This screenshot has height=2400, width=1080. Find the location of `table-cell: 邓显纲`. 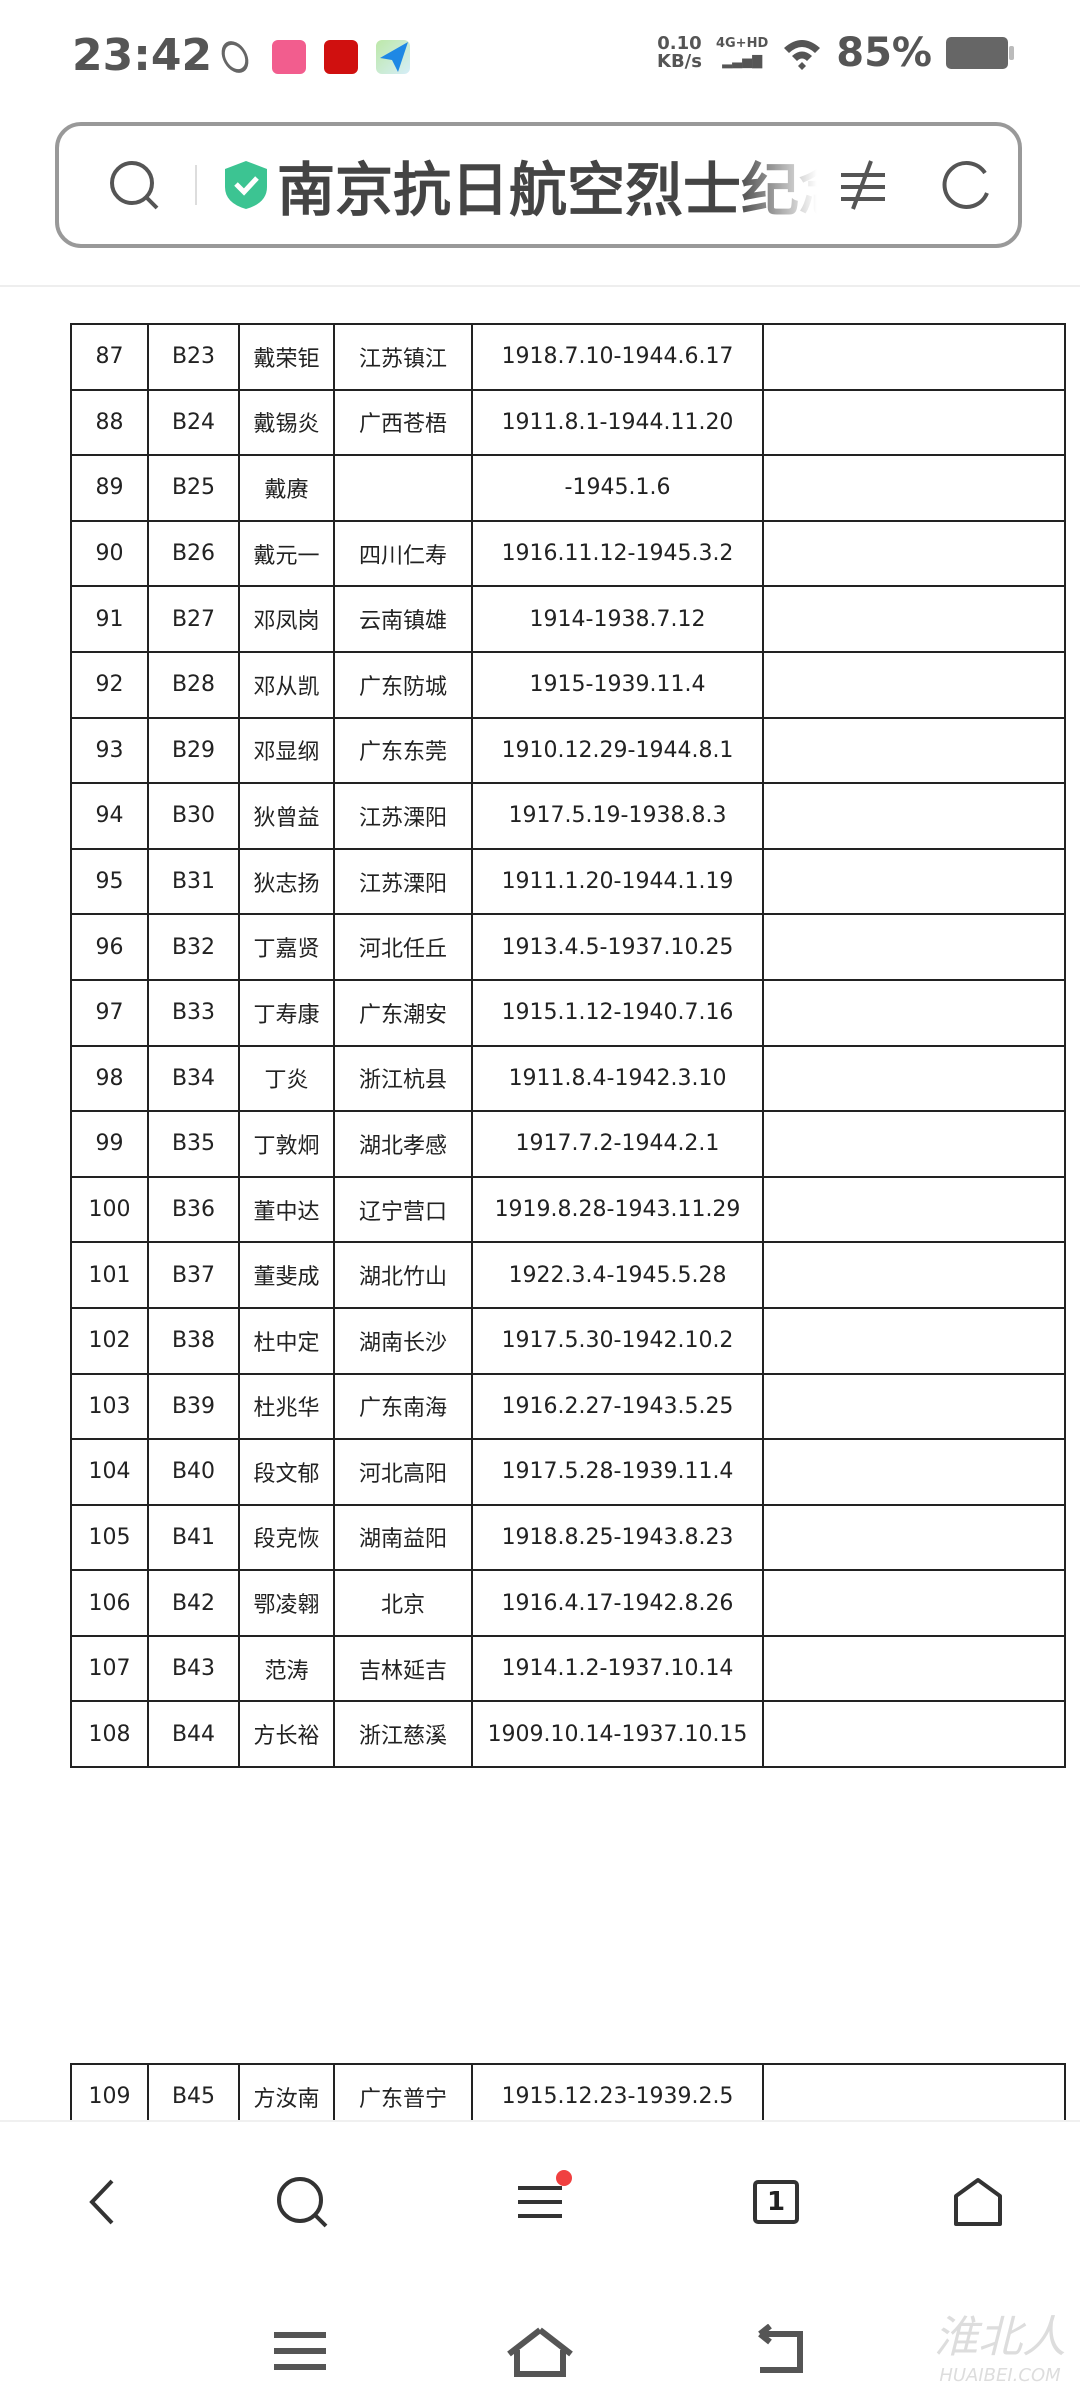

table-cell: 邓显纲 is located at coordinates (286, 750).